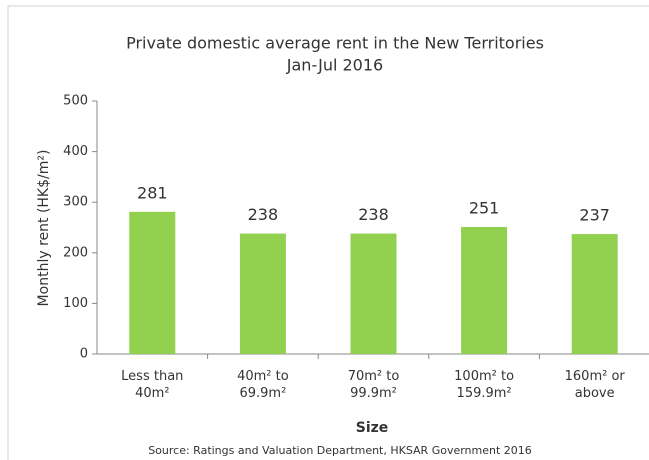 The width and height of the screenshot is (649, 460). What do you see at coordinates (84, 354) in the screenshot?
I see `y-tick-label: 0` at bounding box center [84, 354].